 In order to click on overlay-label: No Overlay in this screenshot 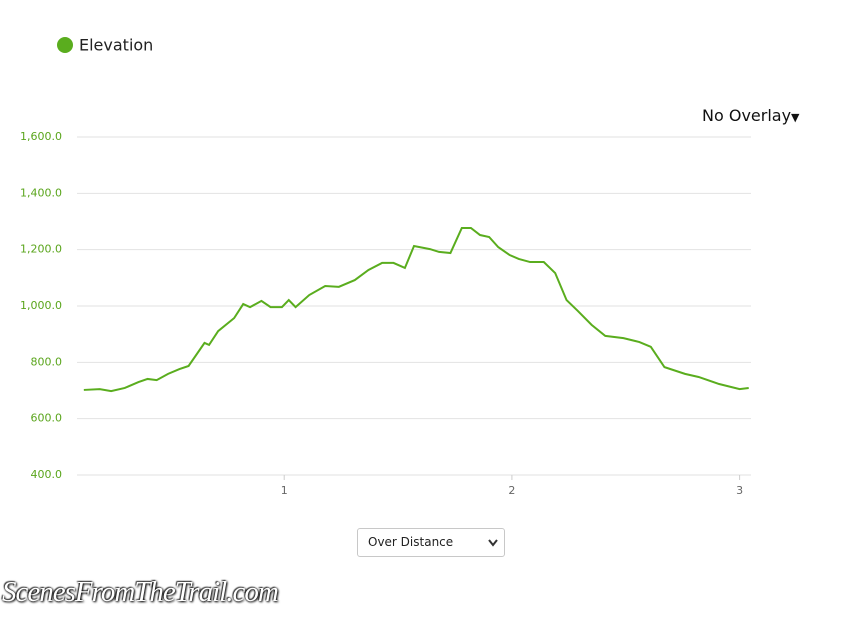, I will do `click(747, 115)`.